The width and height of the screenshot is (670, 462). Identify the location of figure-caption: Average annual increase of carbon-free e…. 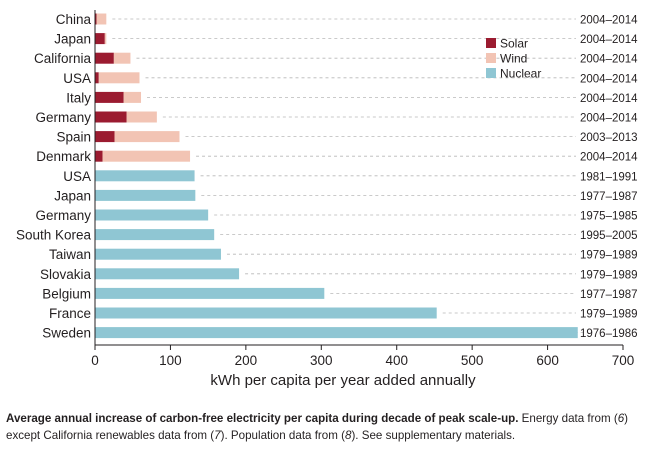
(333, 427).